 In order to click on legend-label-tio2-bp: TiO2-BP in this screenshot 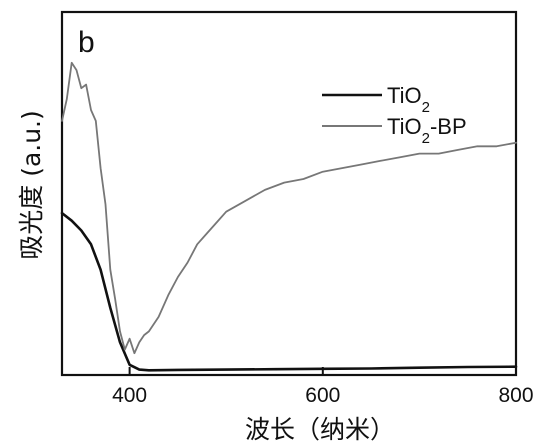, I will do `click(427, 130)`.